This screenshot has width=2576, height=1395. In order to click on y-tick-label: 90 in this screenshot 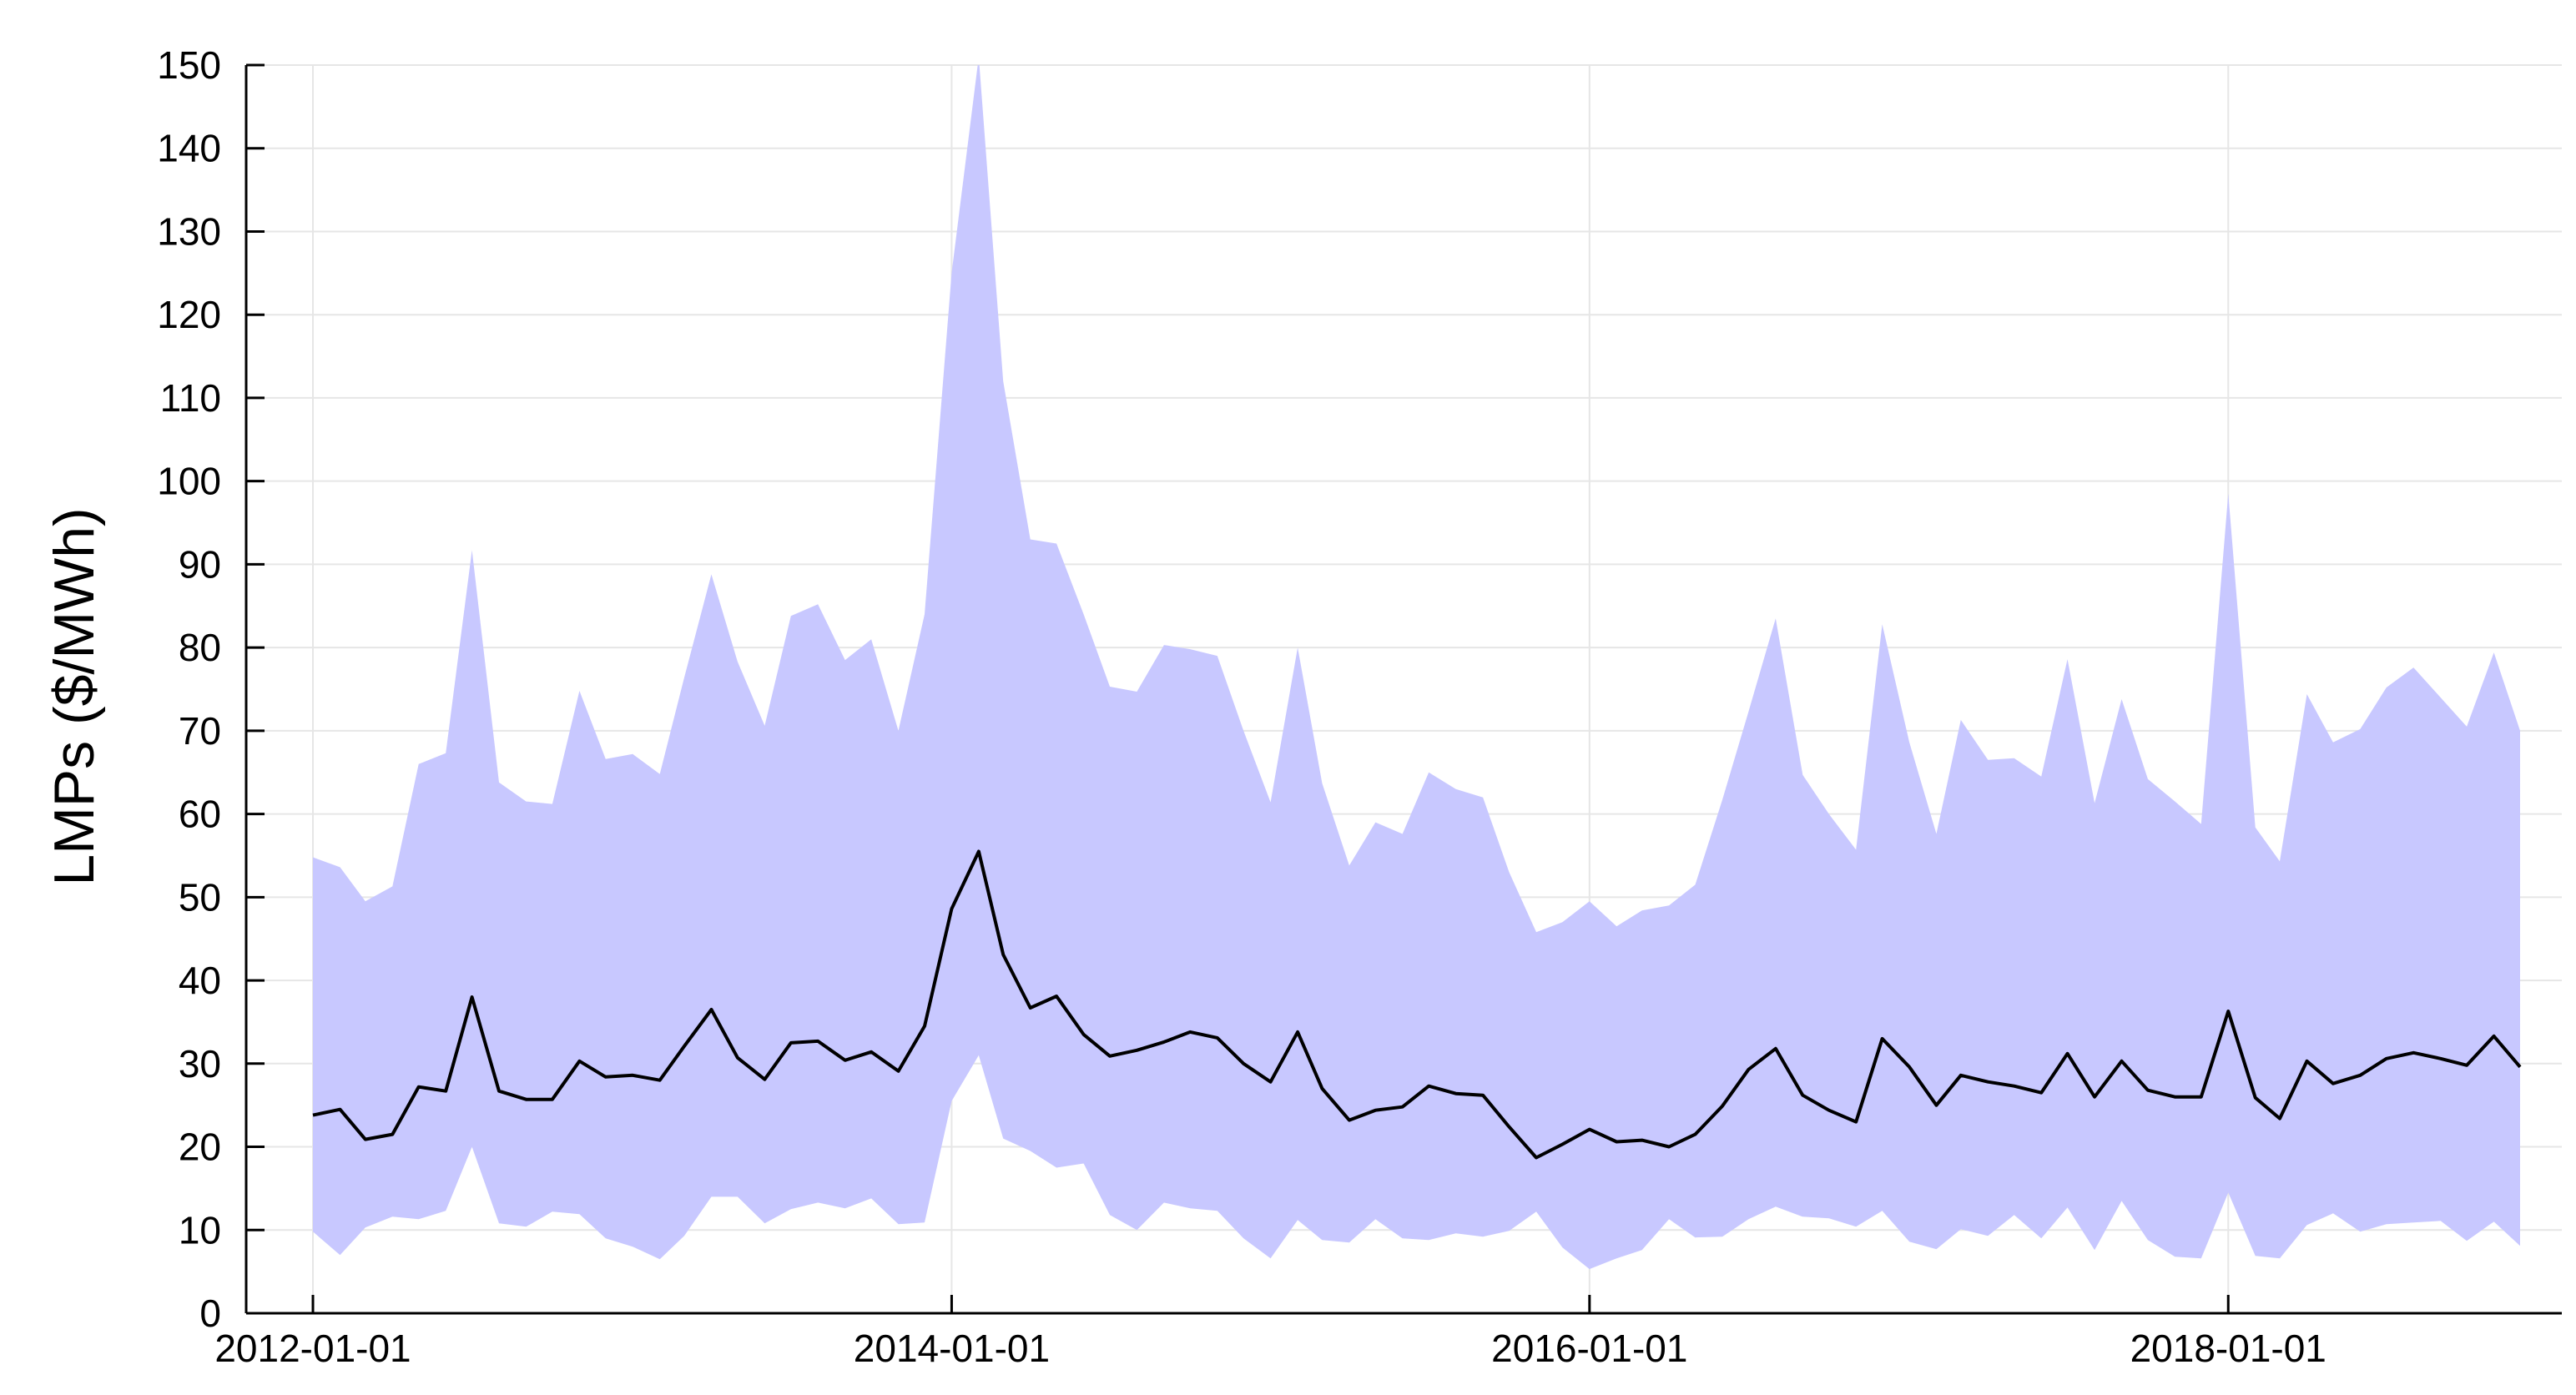, I will do `click(200, 564)`.